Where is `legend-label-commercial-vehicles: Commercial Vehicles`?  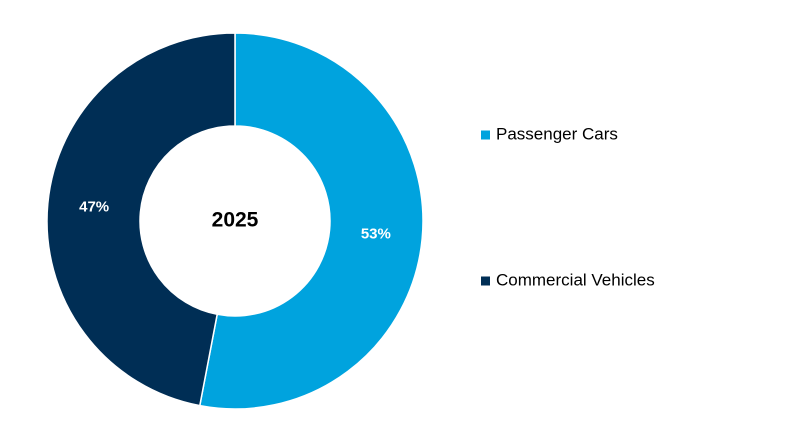 legend-label-commercial-vehicles: Commercial Vehicles is located at coordinates (575, 279).